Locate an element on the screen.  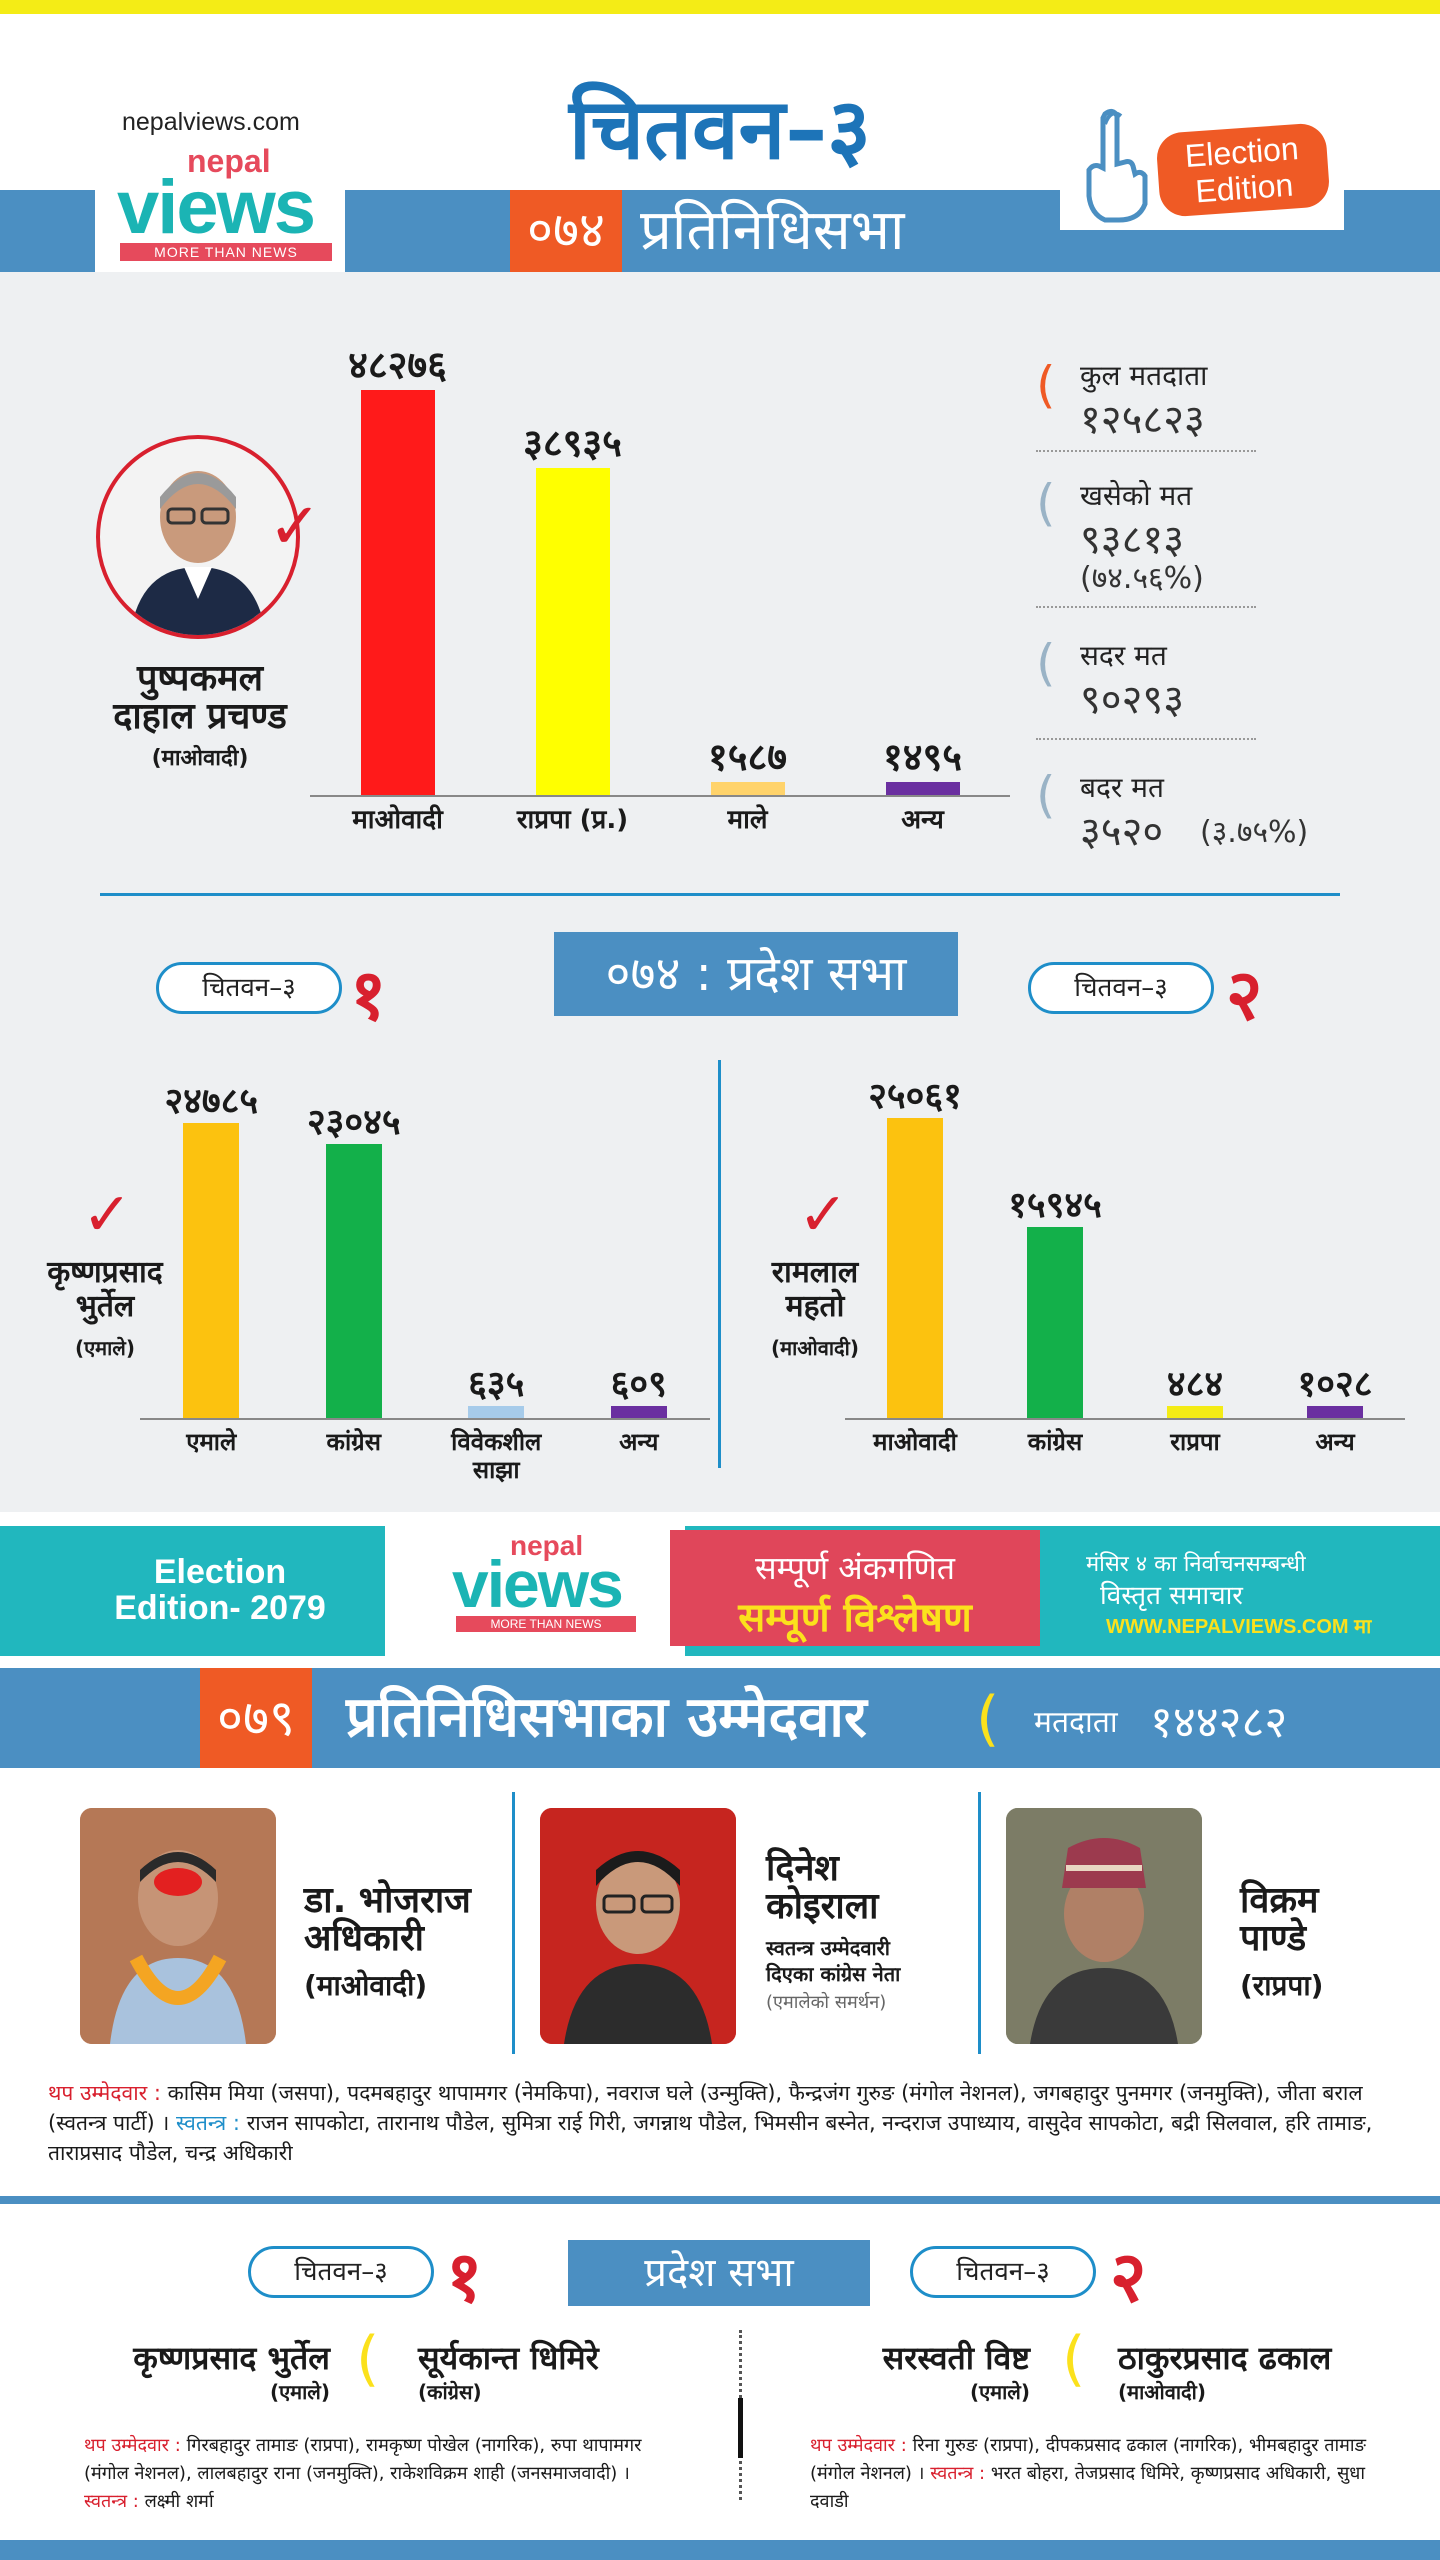
chart-category-label: माओवादी is located at coordinates (915, 1442).